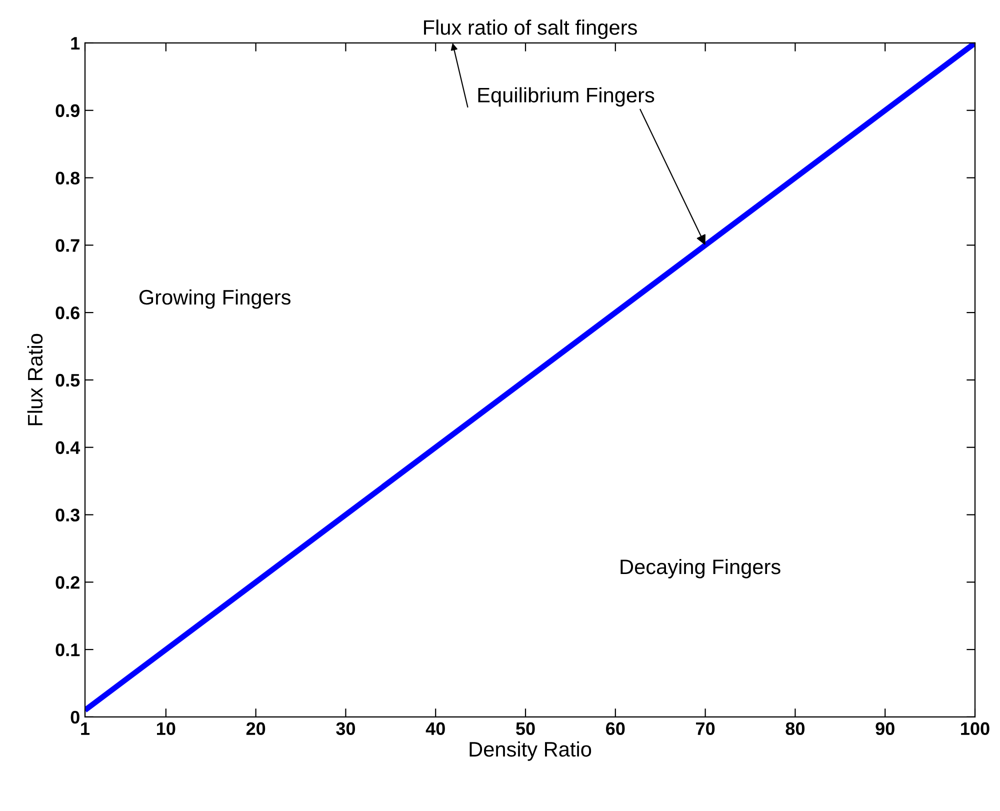 This screenshot has width=1000, height=811. Describe the element at coordinates (531, 751) in the screenshot. I see `x-axis-title: Density Ratio` at that location.